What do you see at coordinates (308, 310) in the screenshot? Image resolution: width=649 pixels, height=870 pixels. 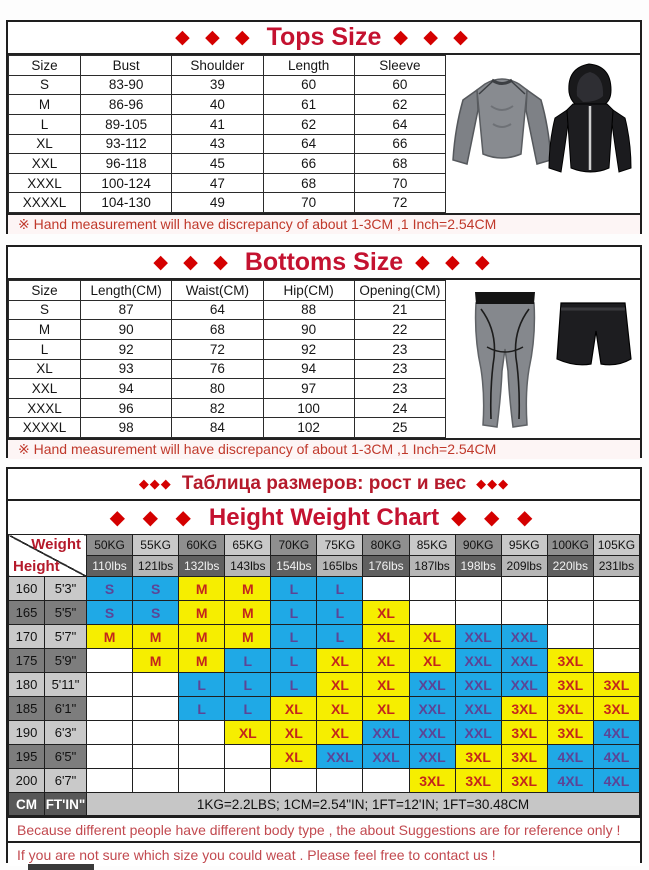 I see `measurement-value: 88` at bounding box center [308, 310].